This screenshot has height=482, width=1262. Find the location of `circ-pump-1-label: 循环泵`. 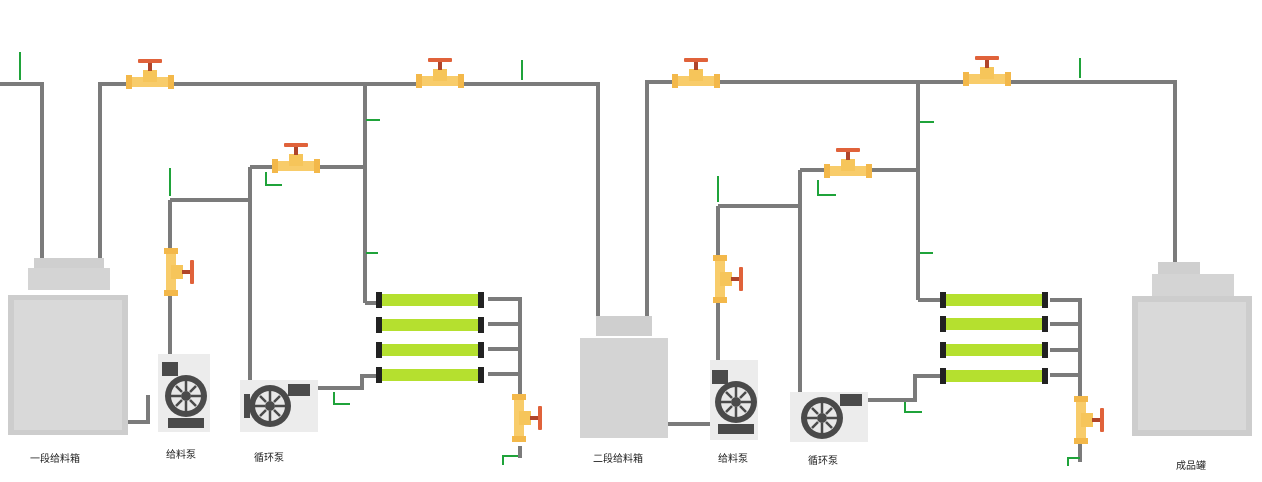

circ-pump-1-label: 循环泵 is located at coordinates (269, 458).